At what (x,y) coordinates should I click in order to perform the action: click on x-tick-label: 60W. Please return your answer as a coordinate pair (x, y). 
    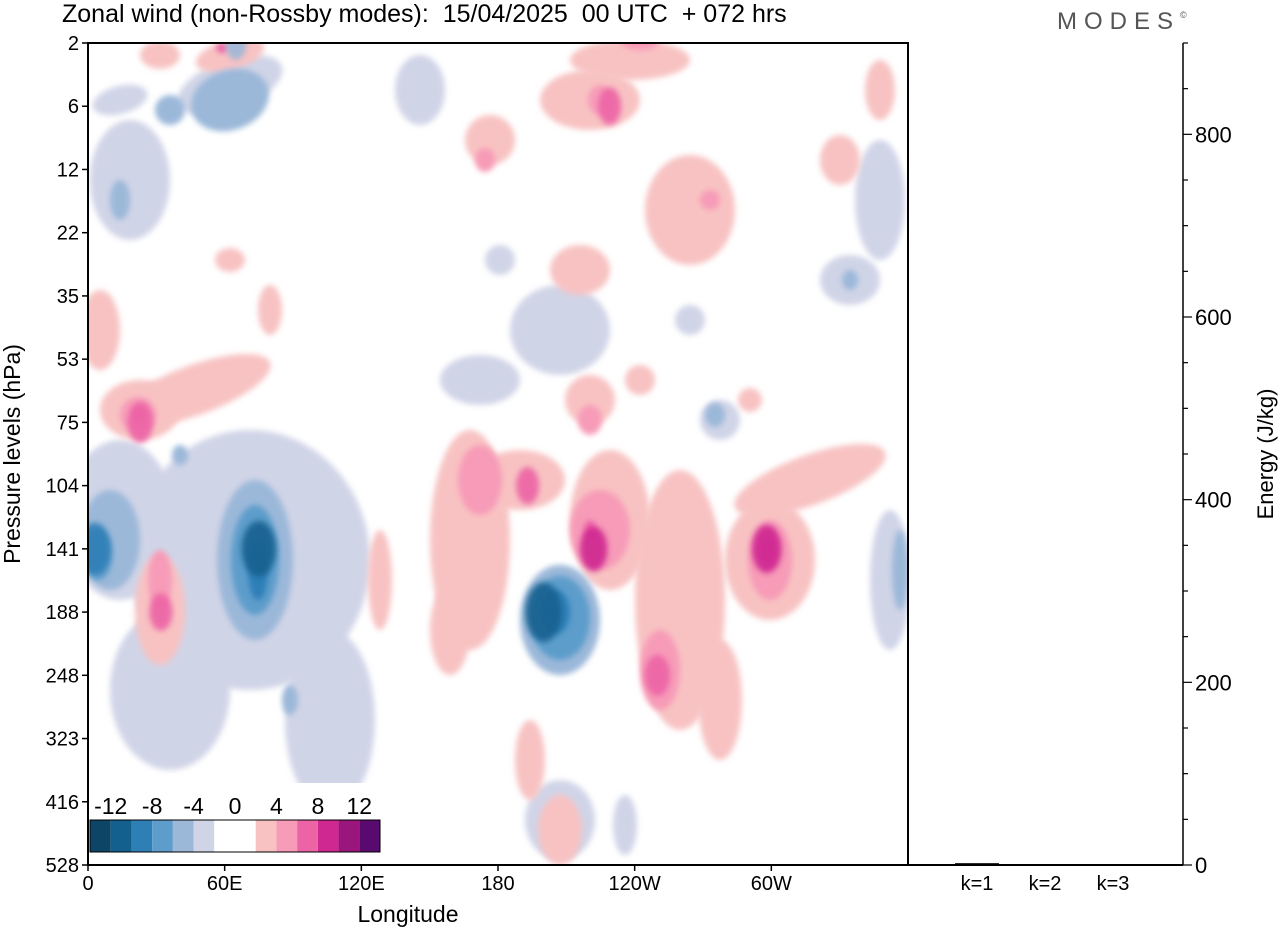
    Looking at the image, I should click on (771, 884).